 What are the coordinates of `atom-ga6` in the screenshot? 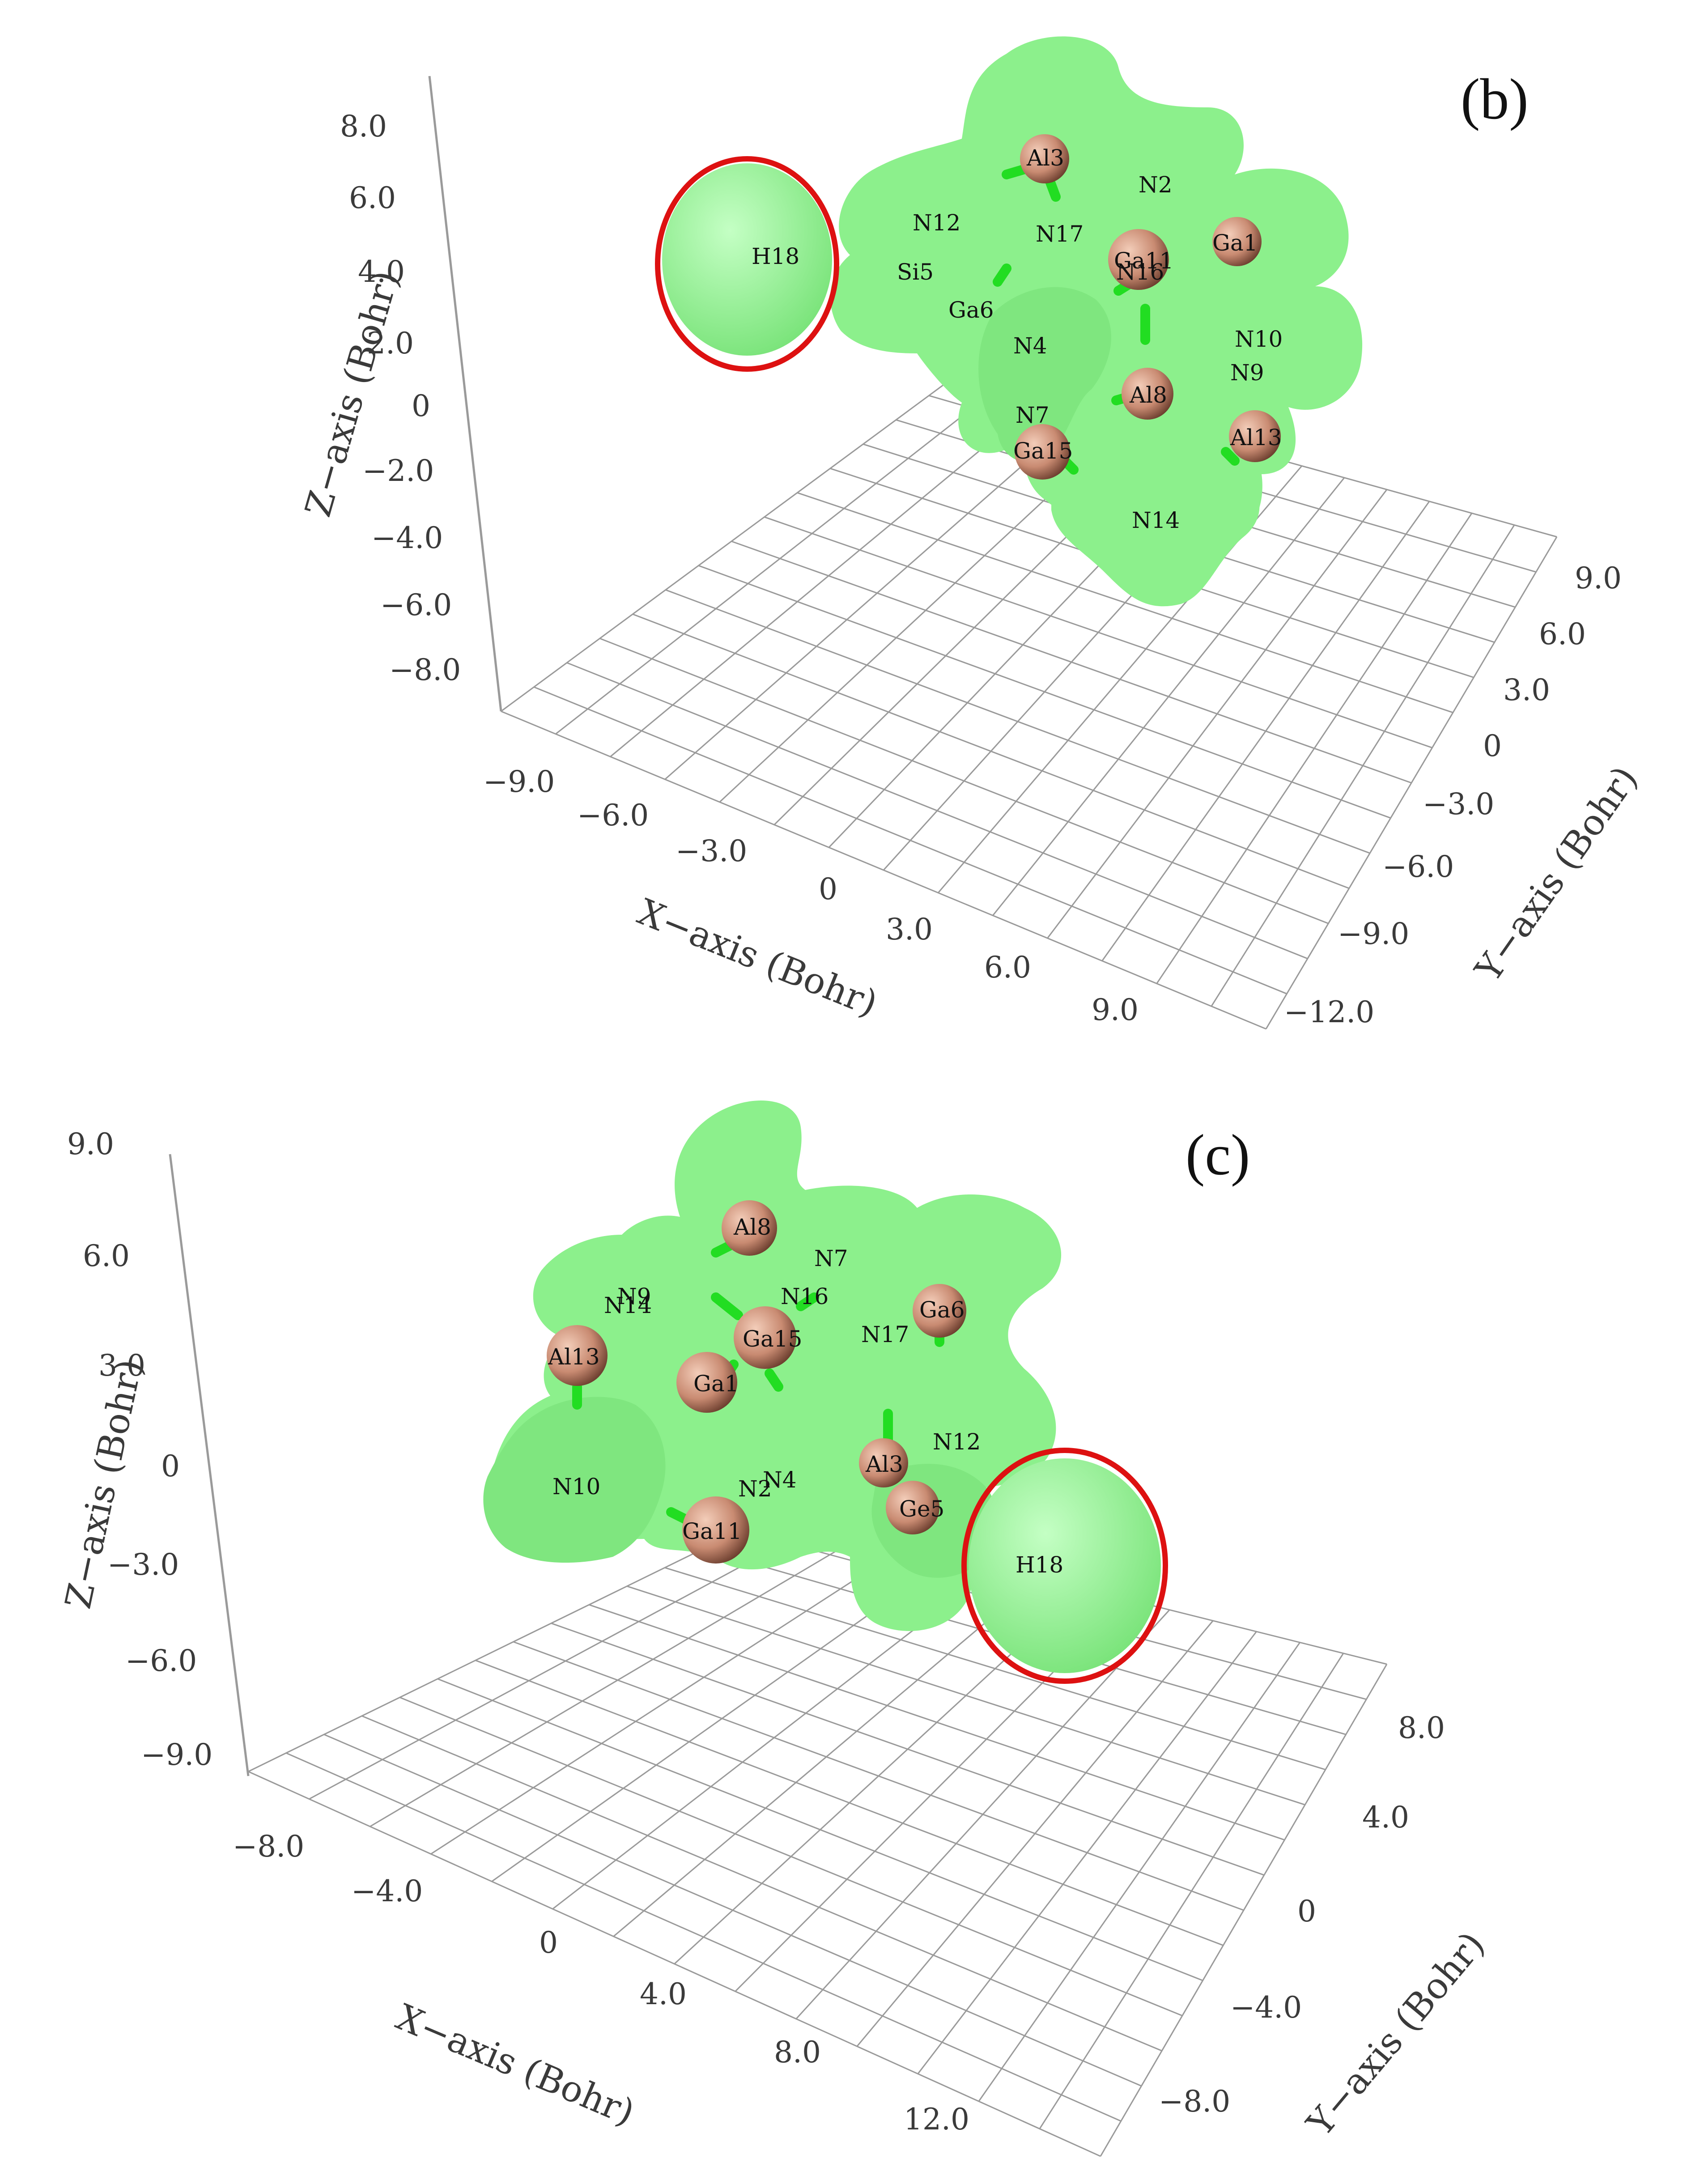 It's located at (939, 1311).